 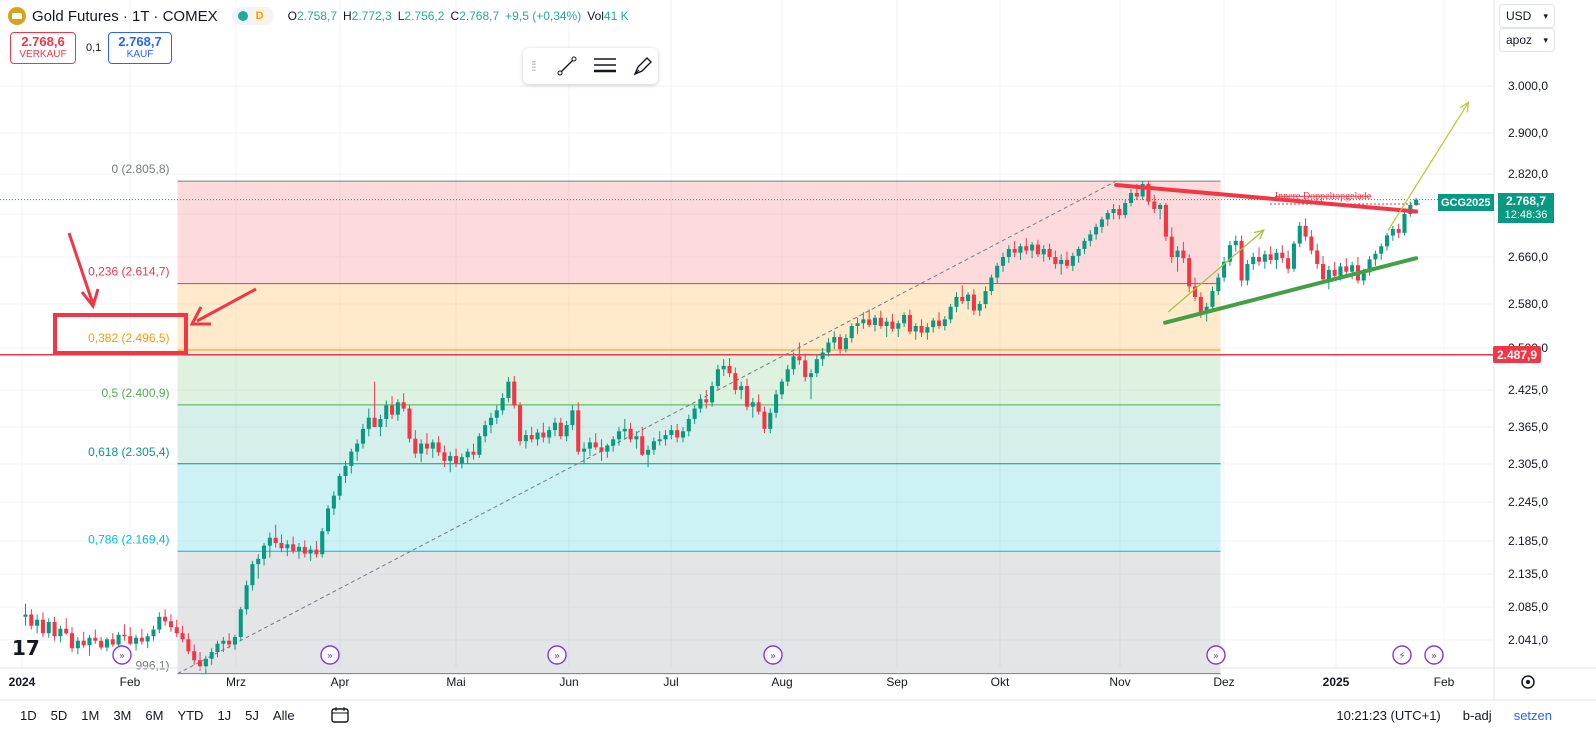 I want to click on y-tick-label: 2.245,0, so click(x=1528, y=502).